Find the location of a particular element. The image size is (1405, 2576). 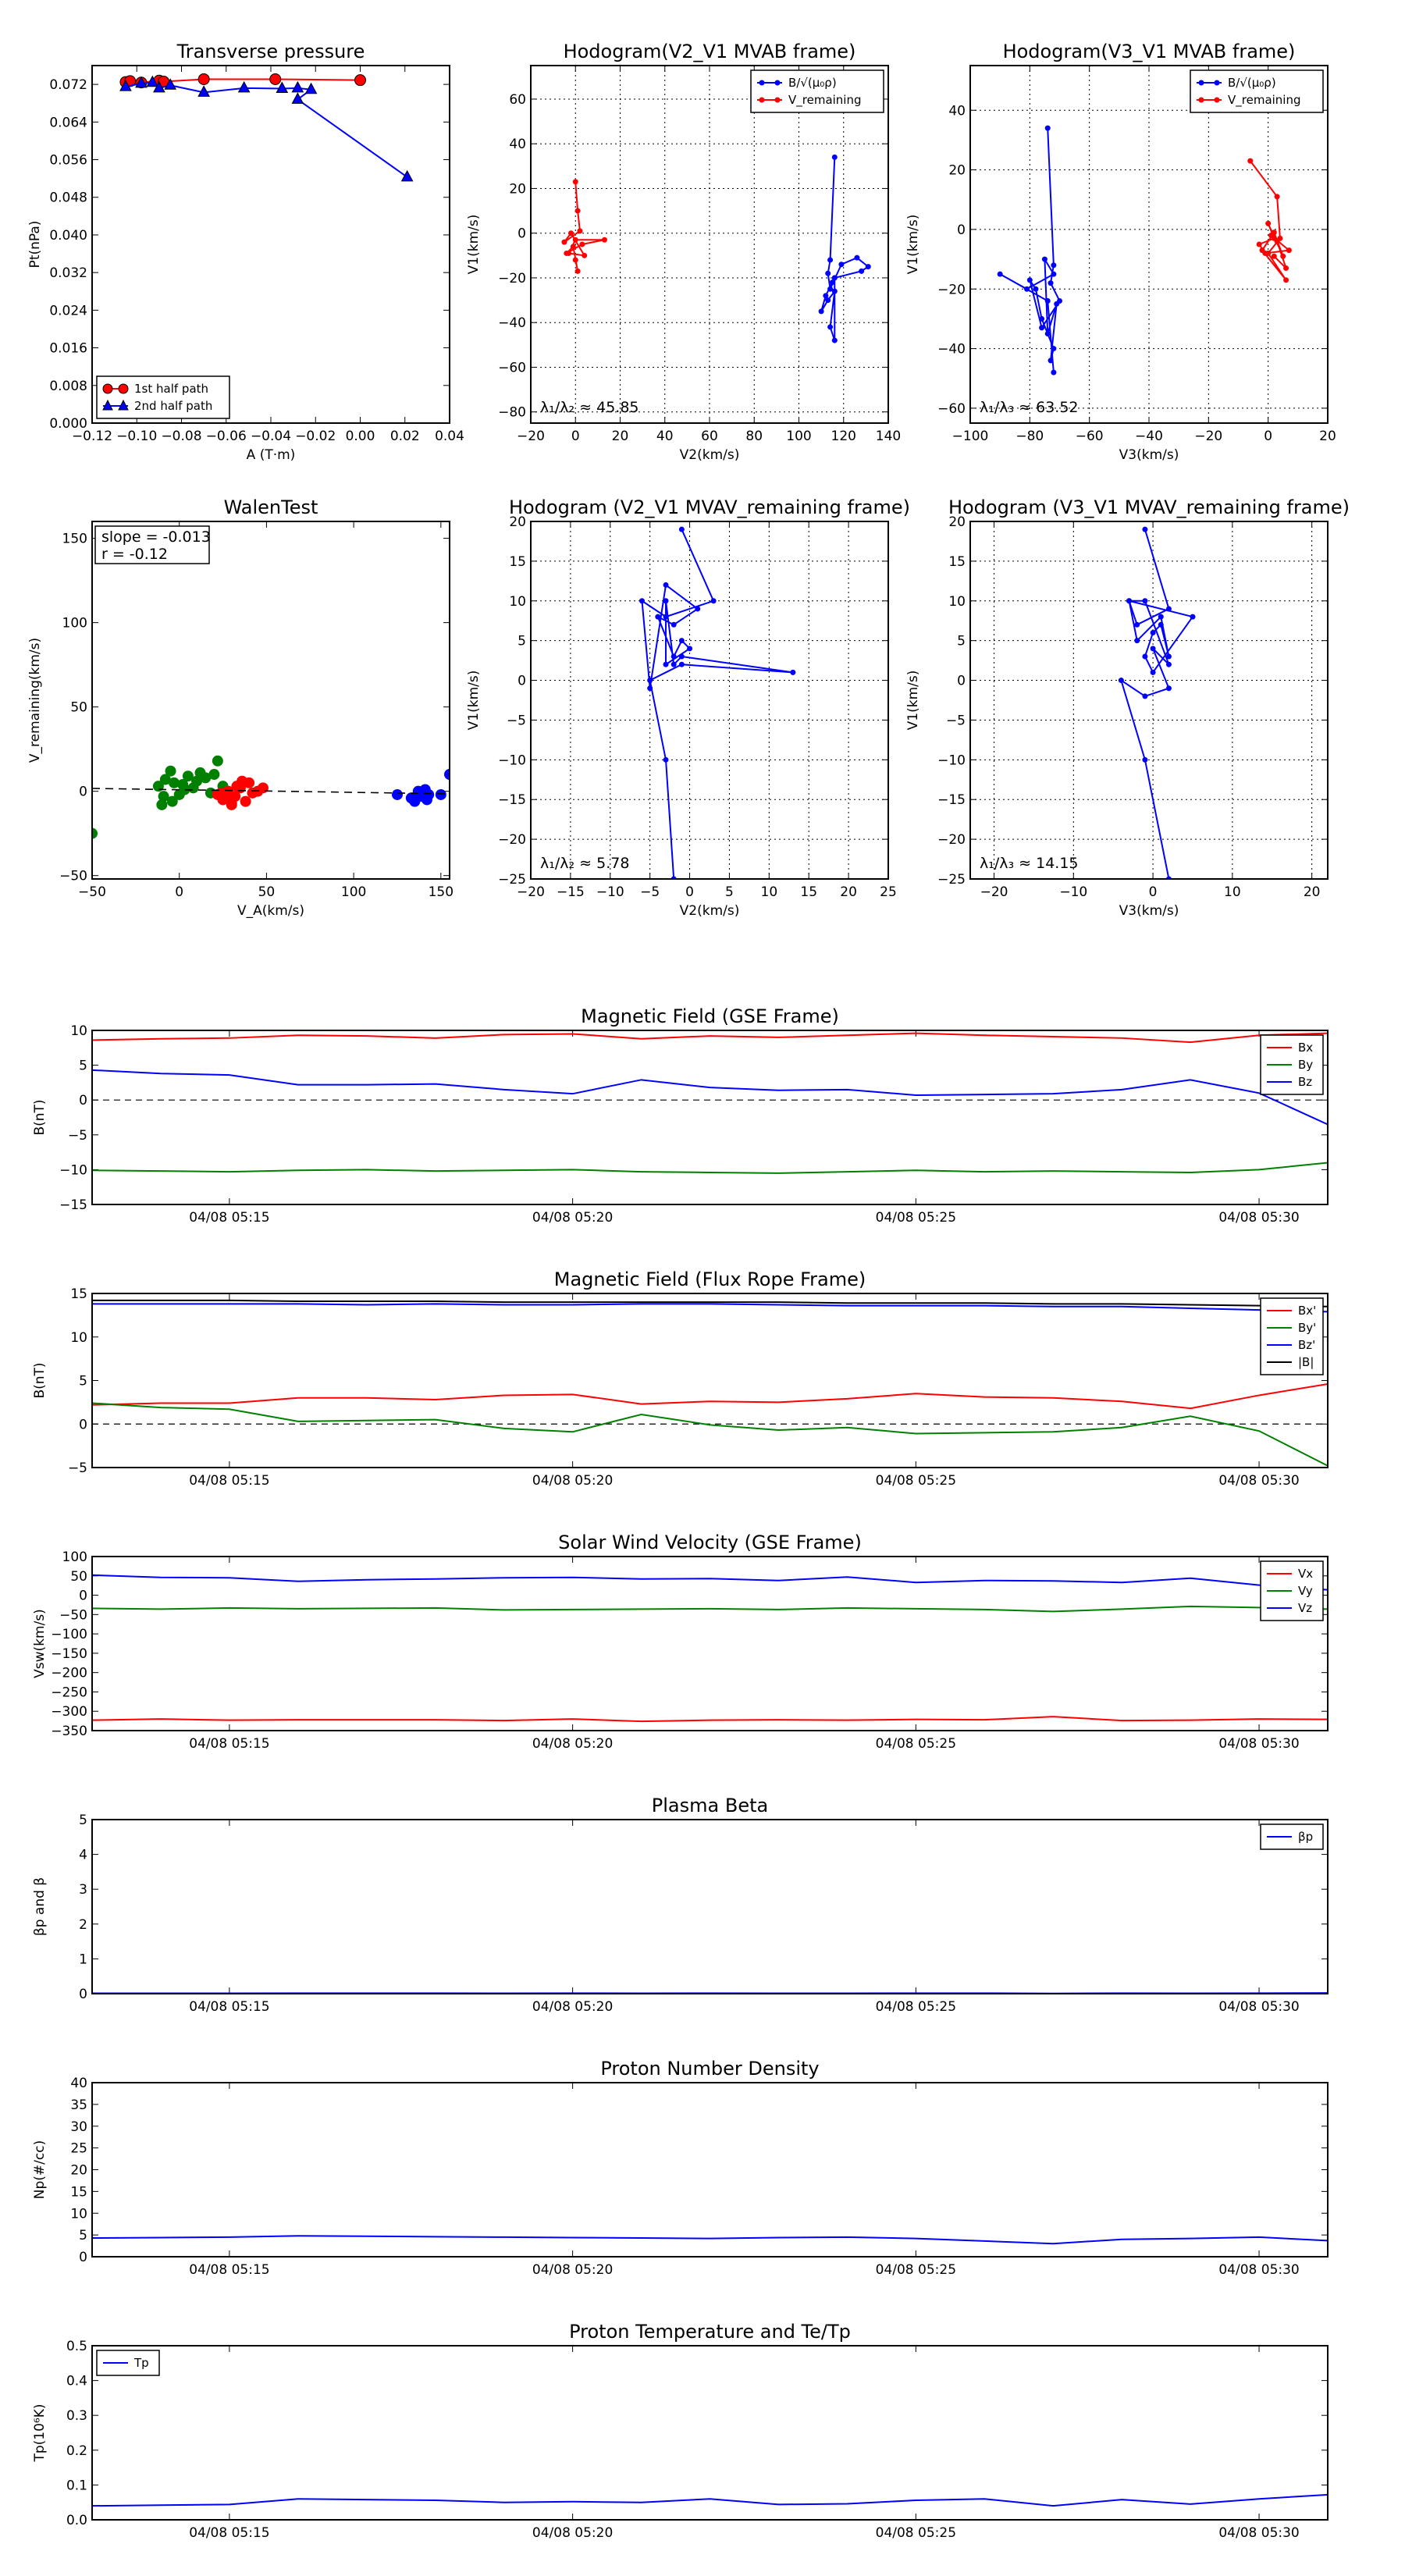

x-tick-label: −100 is located at coordinates (970, 436).